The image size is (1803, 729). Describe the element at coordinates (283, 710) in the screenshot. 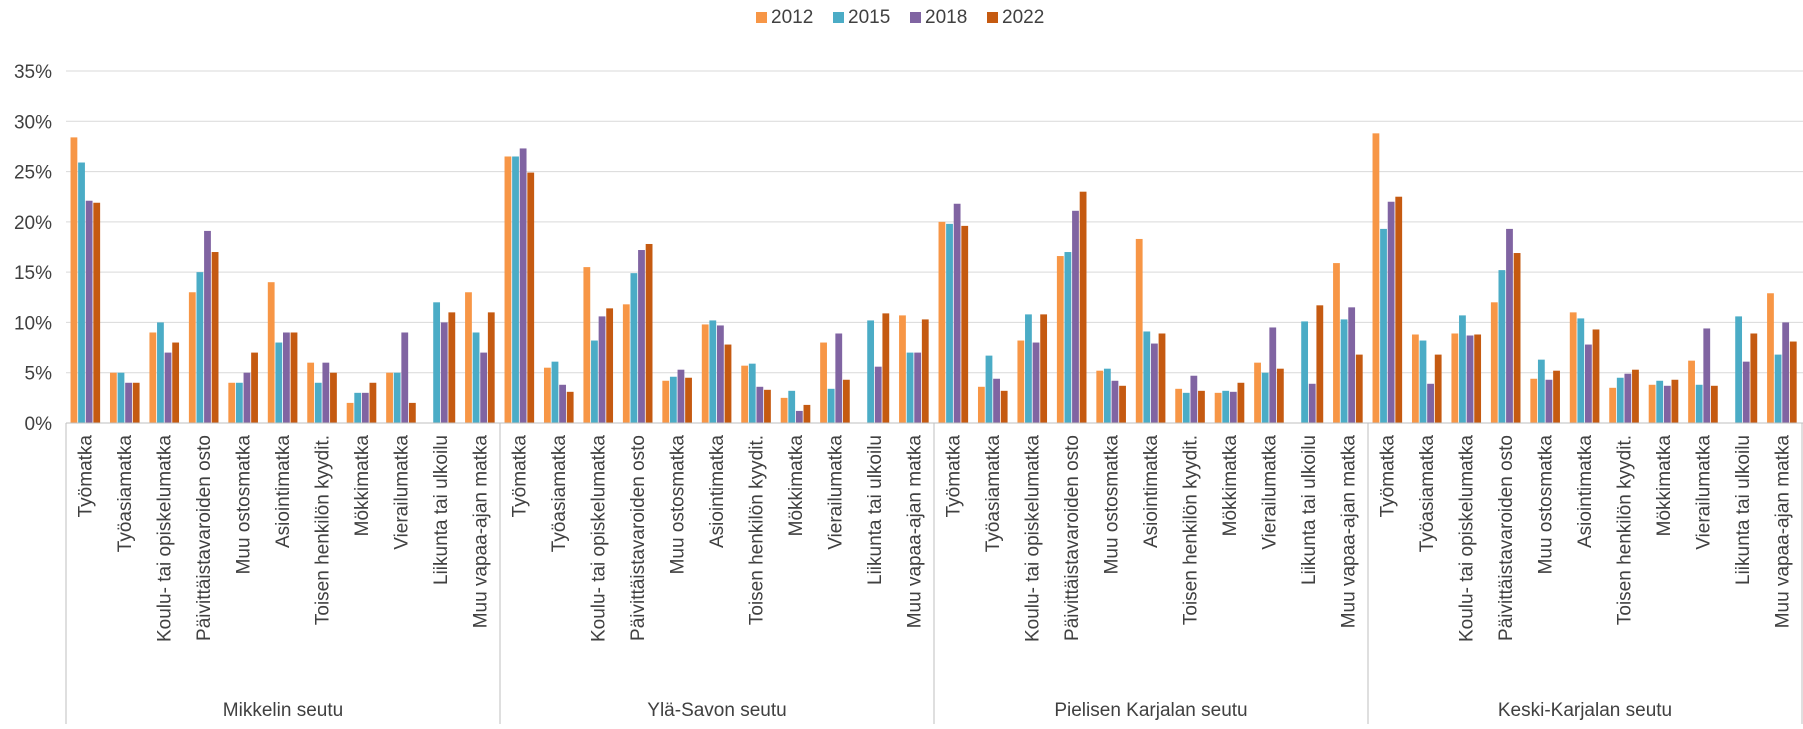

I see `group-label: Mikkelin seutu` at that location.